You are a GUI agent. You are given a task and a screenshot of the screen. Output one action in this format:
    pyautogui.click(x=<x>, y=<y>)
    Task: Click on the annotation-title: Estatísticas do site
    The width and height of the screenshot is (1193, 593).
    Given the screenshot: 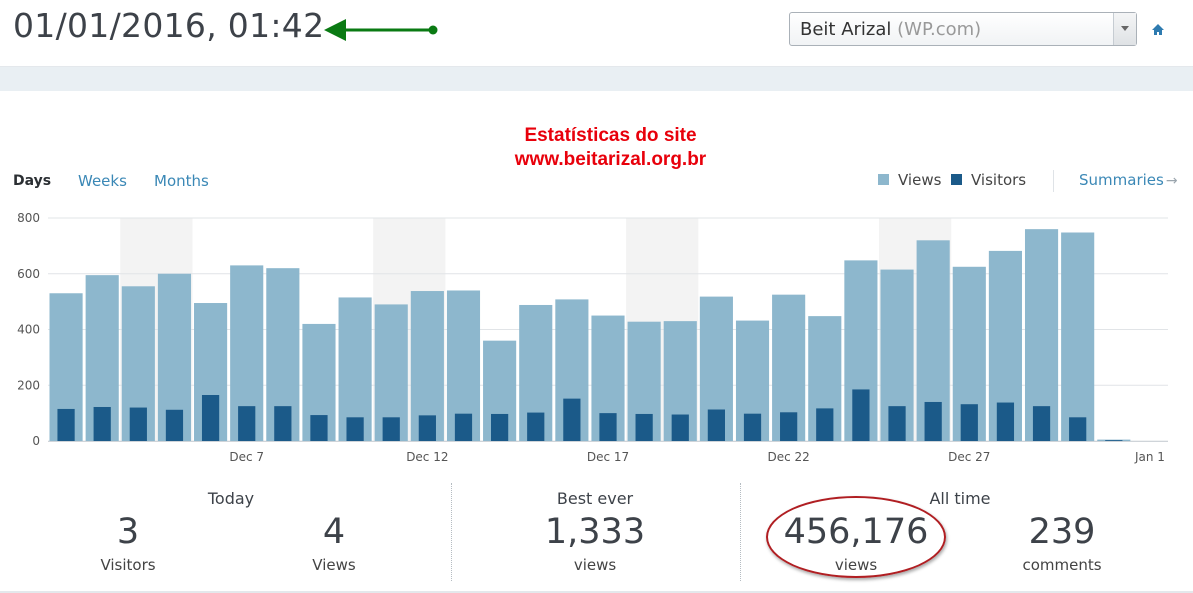 What is the action you would take?
    pyautogui.click(x=610, y=135)
    